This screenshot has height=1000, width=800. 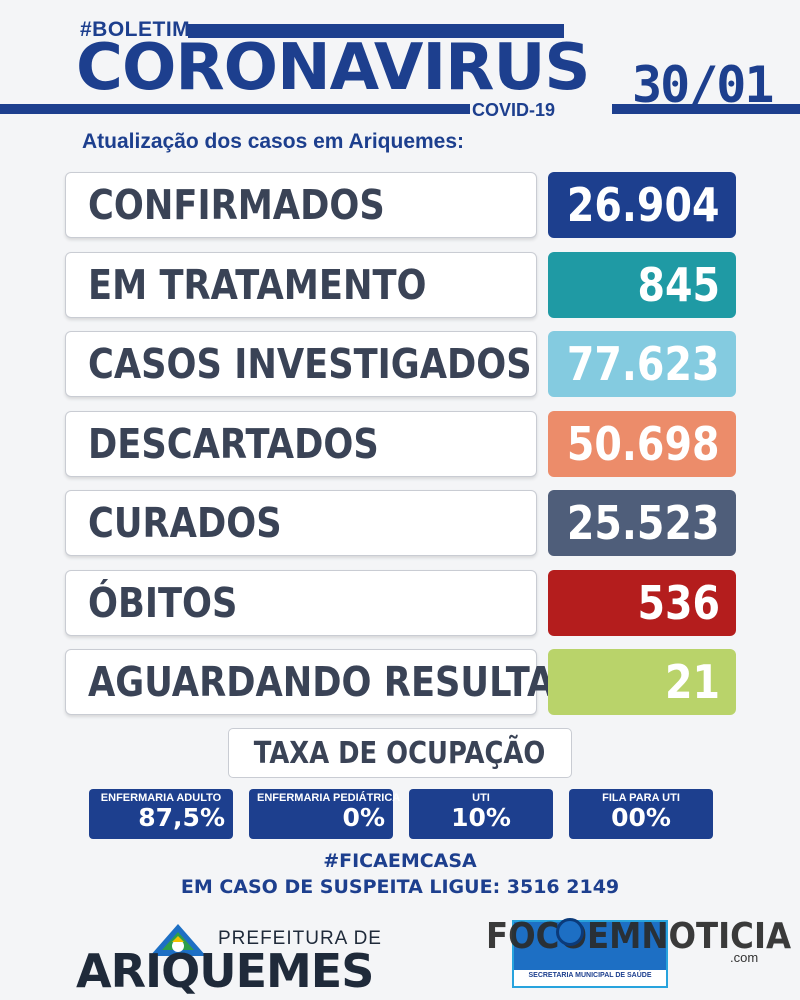 I want to click on stat-value: 845, so click(x=678, y=285).